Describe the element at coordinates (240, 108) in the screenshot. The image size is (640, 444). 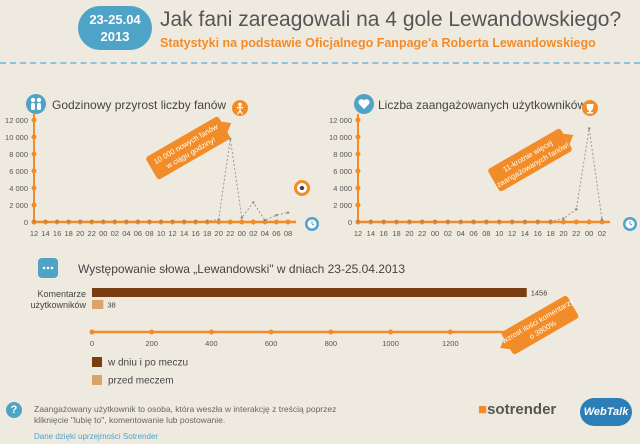
I see `runner-icon` at that location.